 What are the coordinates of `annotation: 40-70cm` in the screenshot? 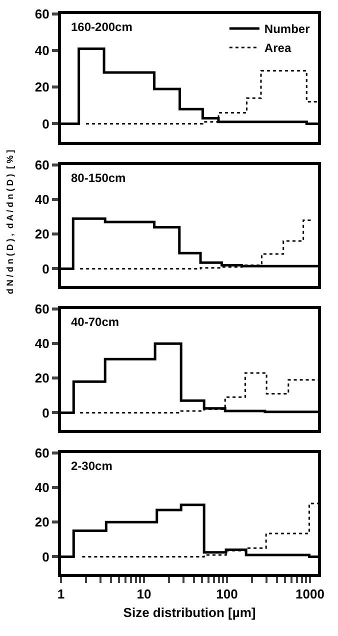 It's located at (95, 322).